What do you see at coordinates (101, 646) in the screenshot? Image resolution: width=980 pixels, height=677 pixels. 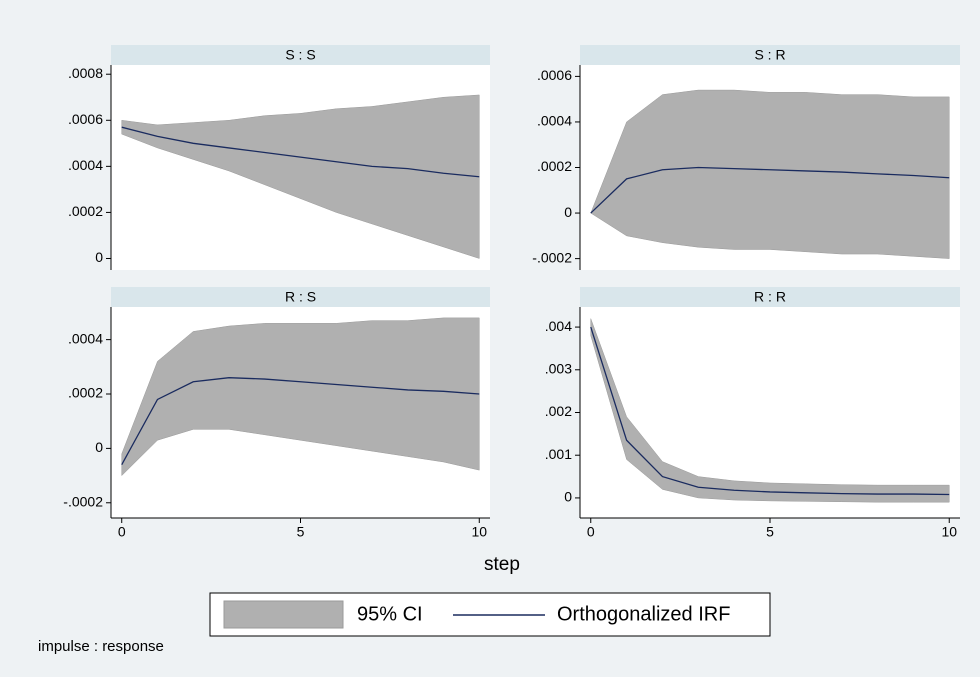 I see `note: impulse : response` at bounding box center [101, 646].